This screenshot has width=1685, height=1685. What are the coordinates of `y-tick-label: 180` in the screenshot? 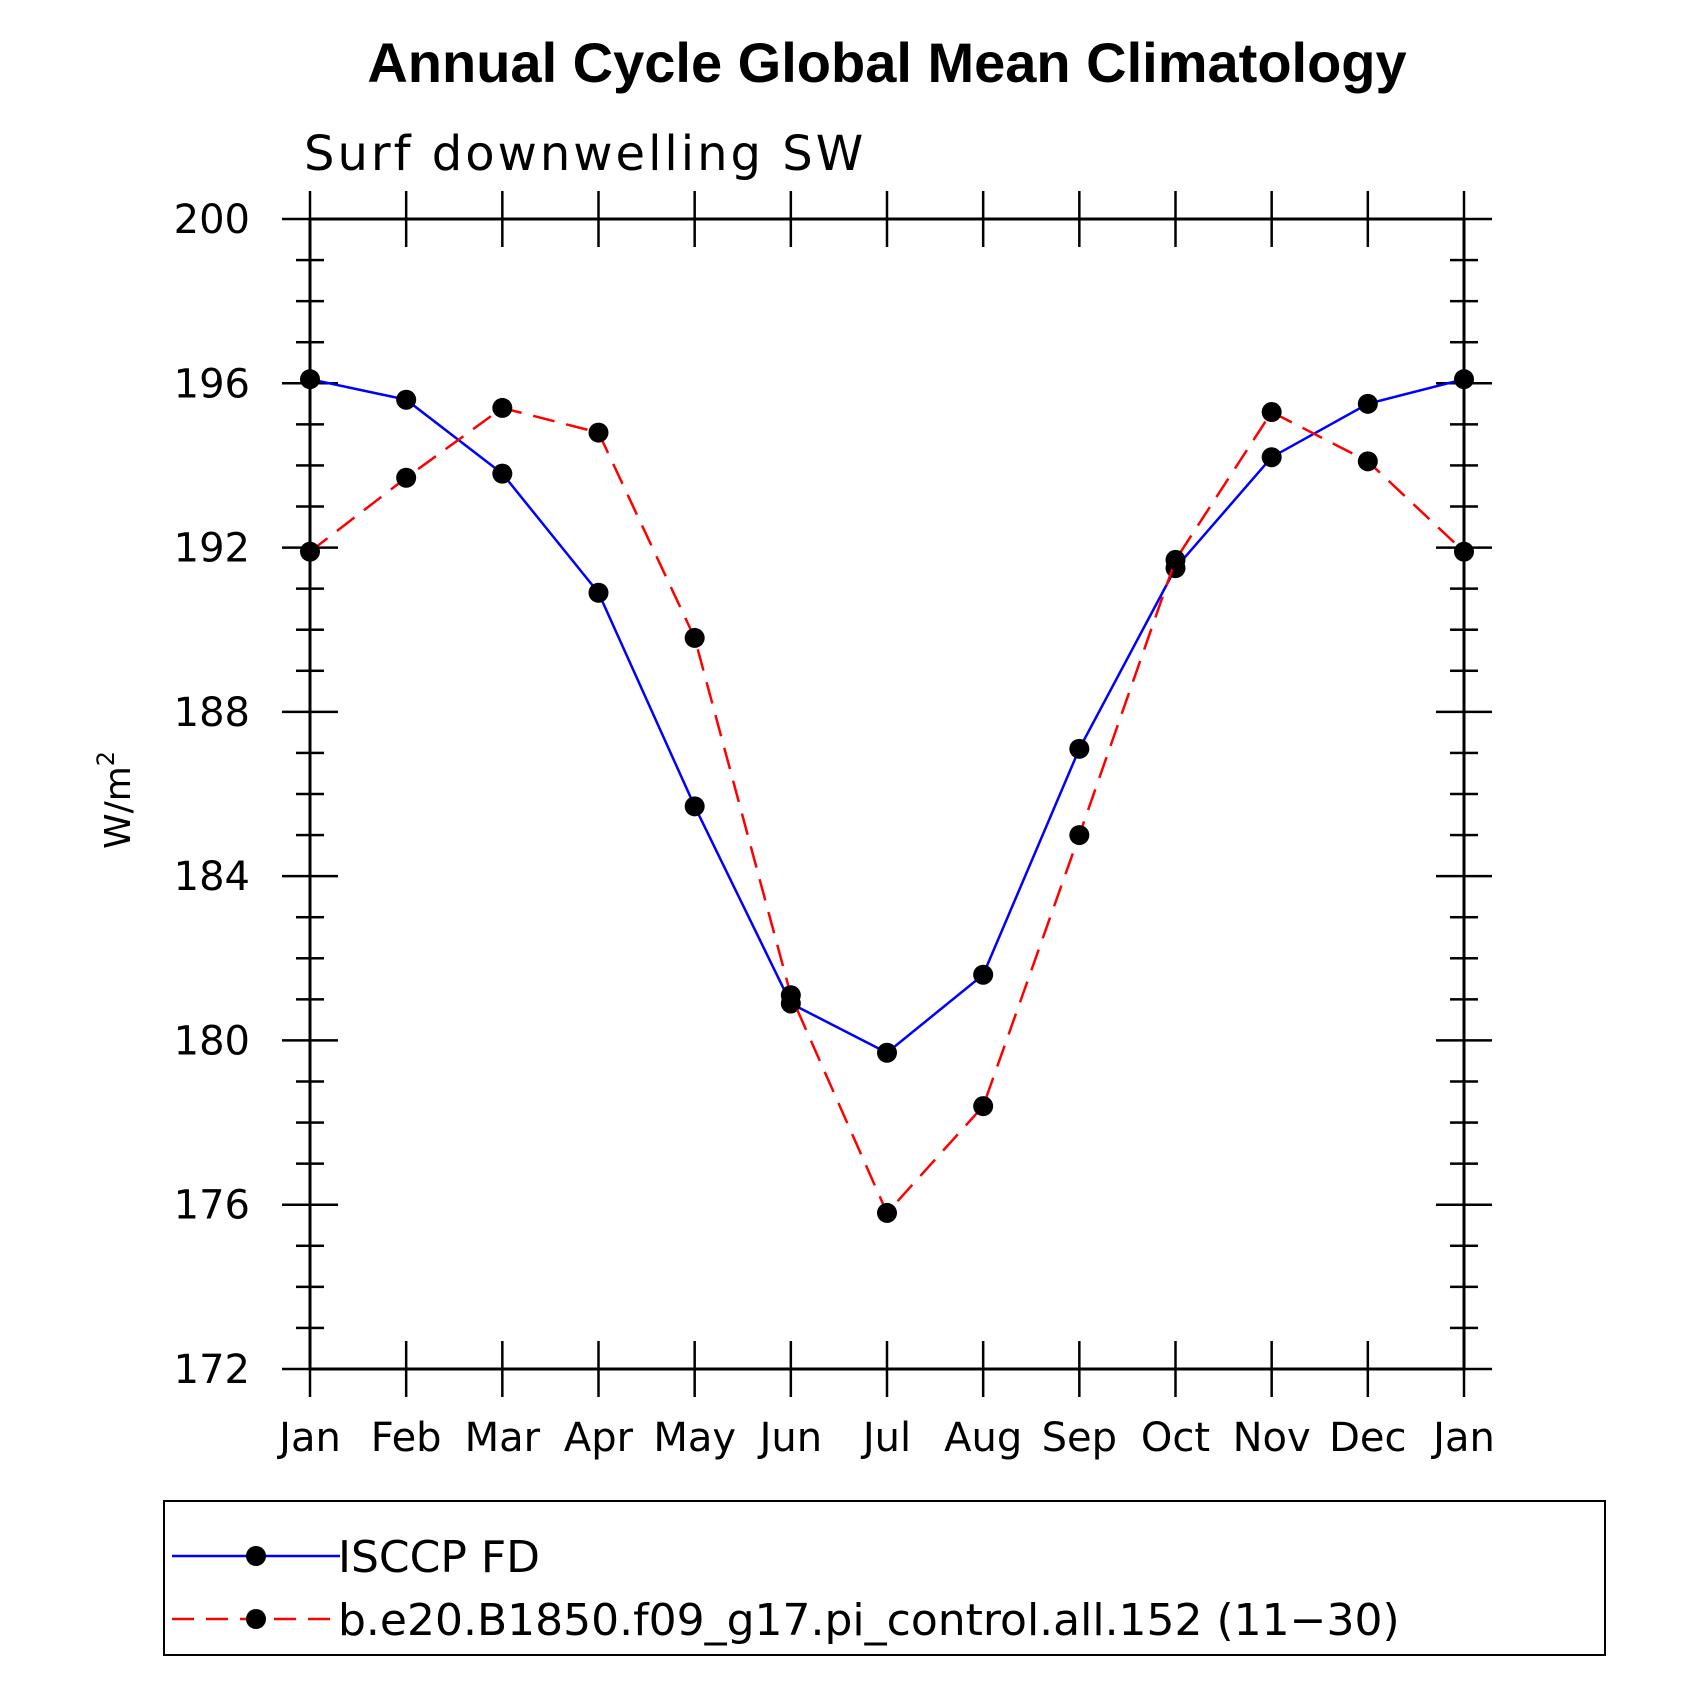 It's located at (212, 1041).